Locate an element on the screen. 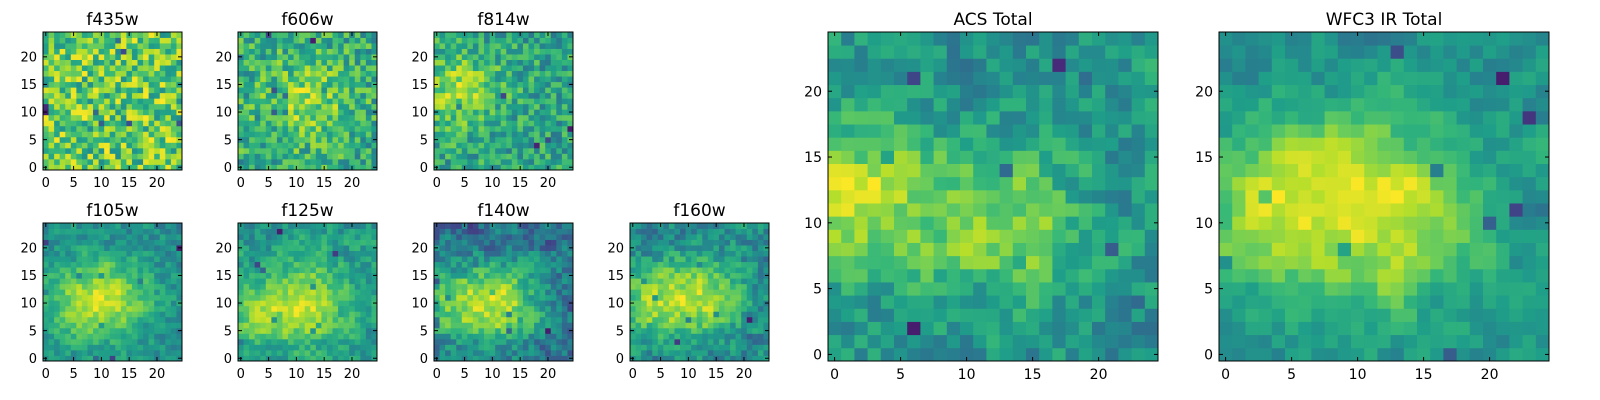  y-tick-label: 5 is located at coordinates (424, 140).